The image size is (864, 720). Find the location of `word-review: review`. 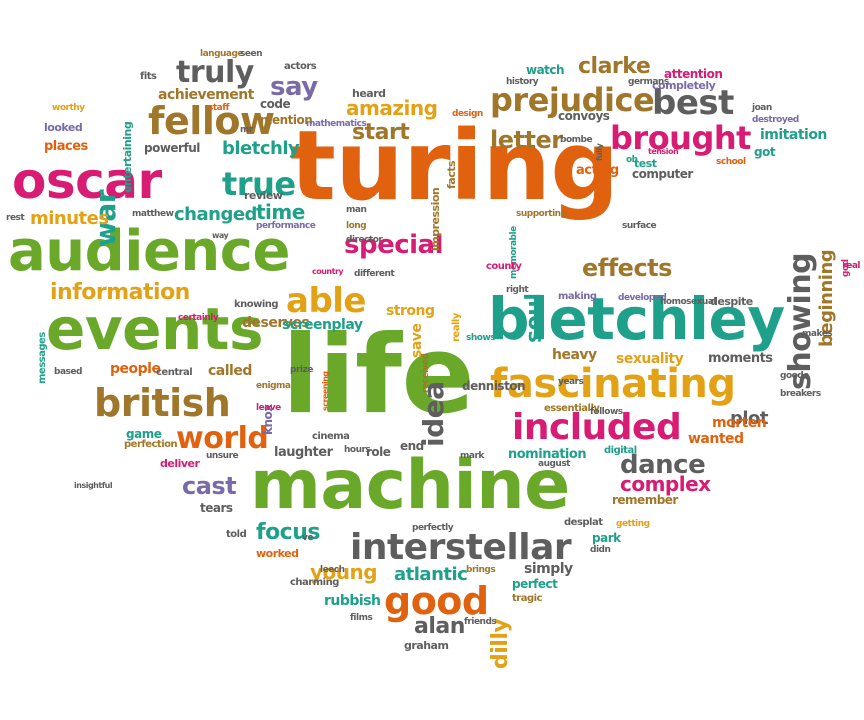

word-review: review is located at coordinates (263, 195).